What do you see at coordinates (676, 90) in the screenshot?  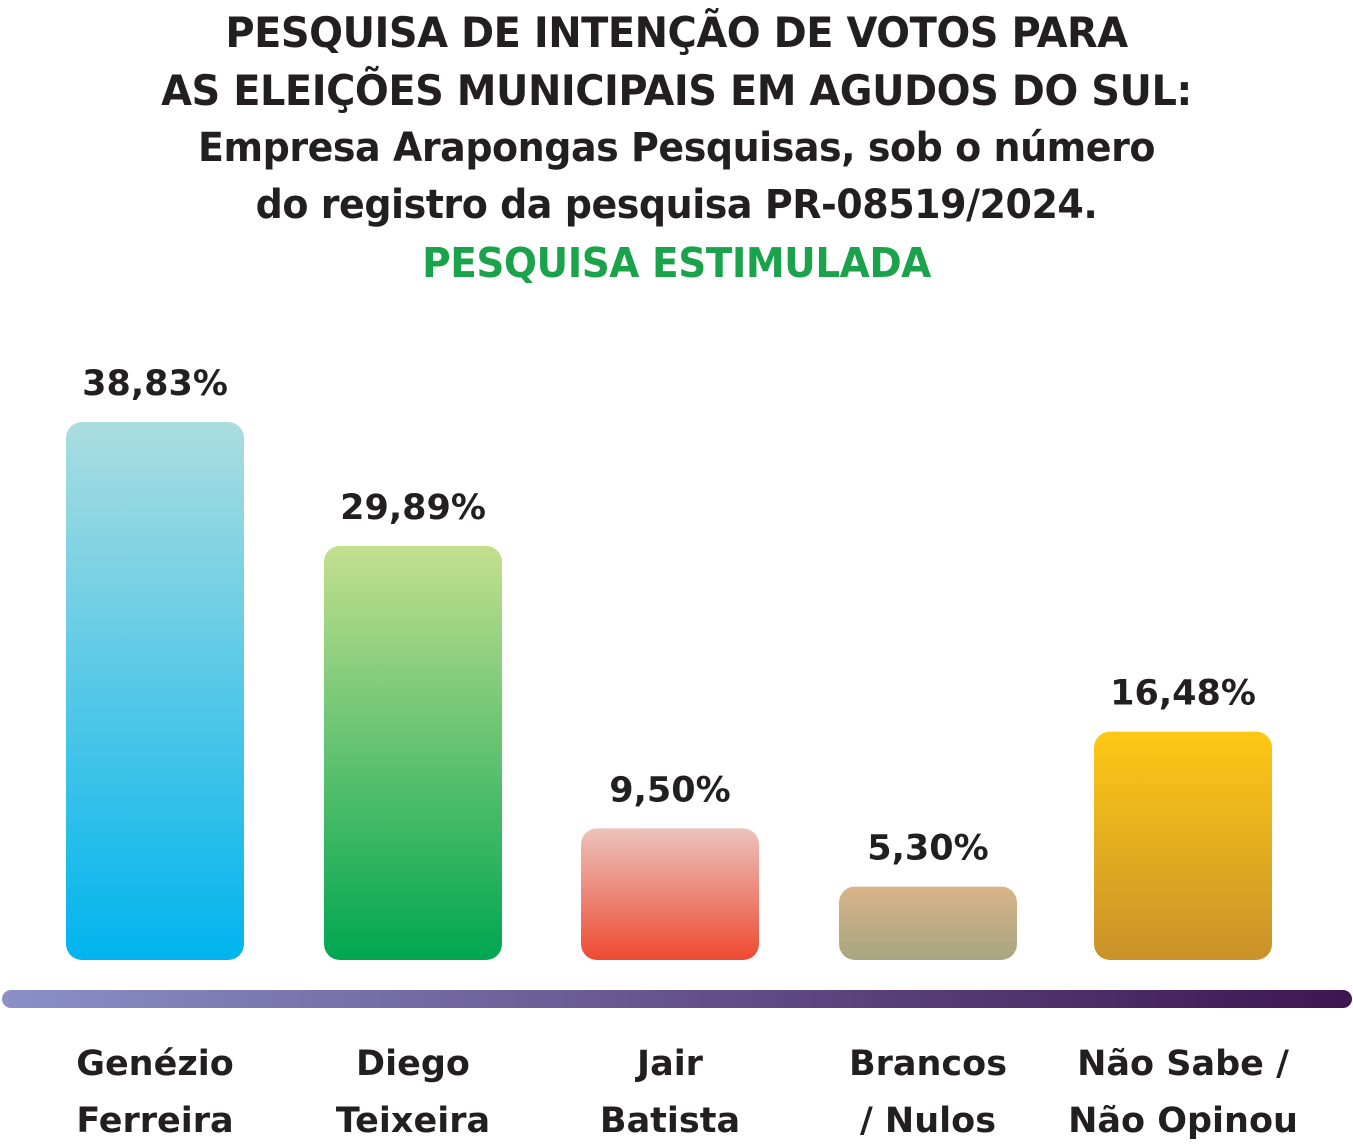 I see `chart-title-line-2: AS ELEIÇÕES MUNICIPAIS EM AGUDOS DO SUL:` at bounding box center [676, 90].